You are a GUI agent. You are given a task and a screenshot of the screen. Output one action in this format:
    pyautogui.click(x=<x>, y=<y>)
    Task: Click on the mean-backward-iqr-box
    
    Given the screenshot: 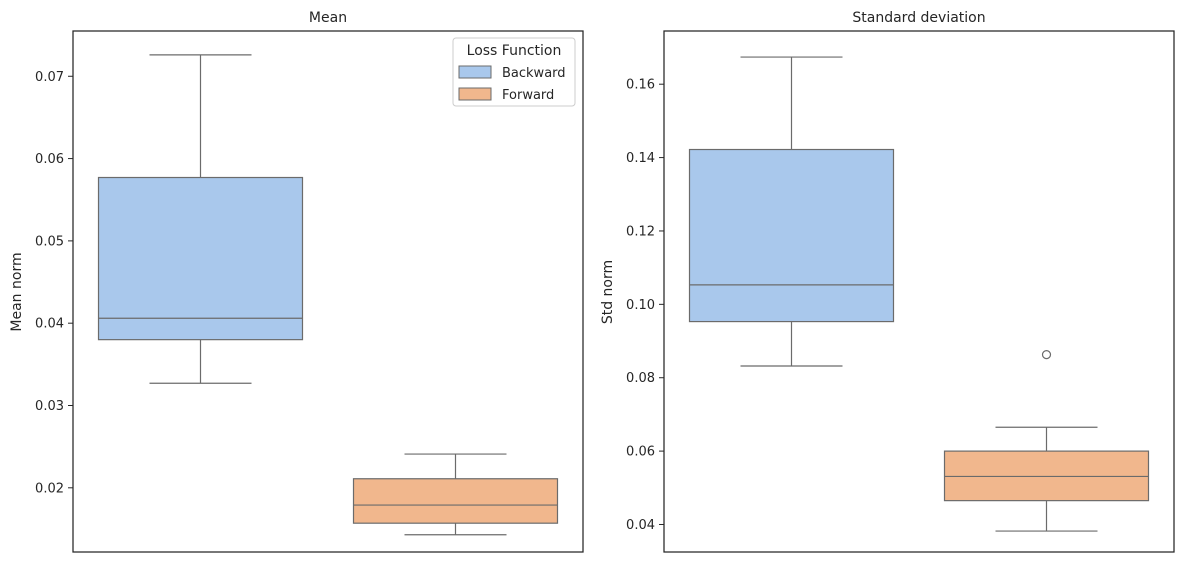 What is the action you would take?
    pyautogui.click(x=200, y=258)
    